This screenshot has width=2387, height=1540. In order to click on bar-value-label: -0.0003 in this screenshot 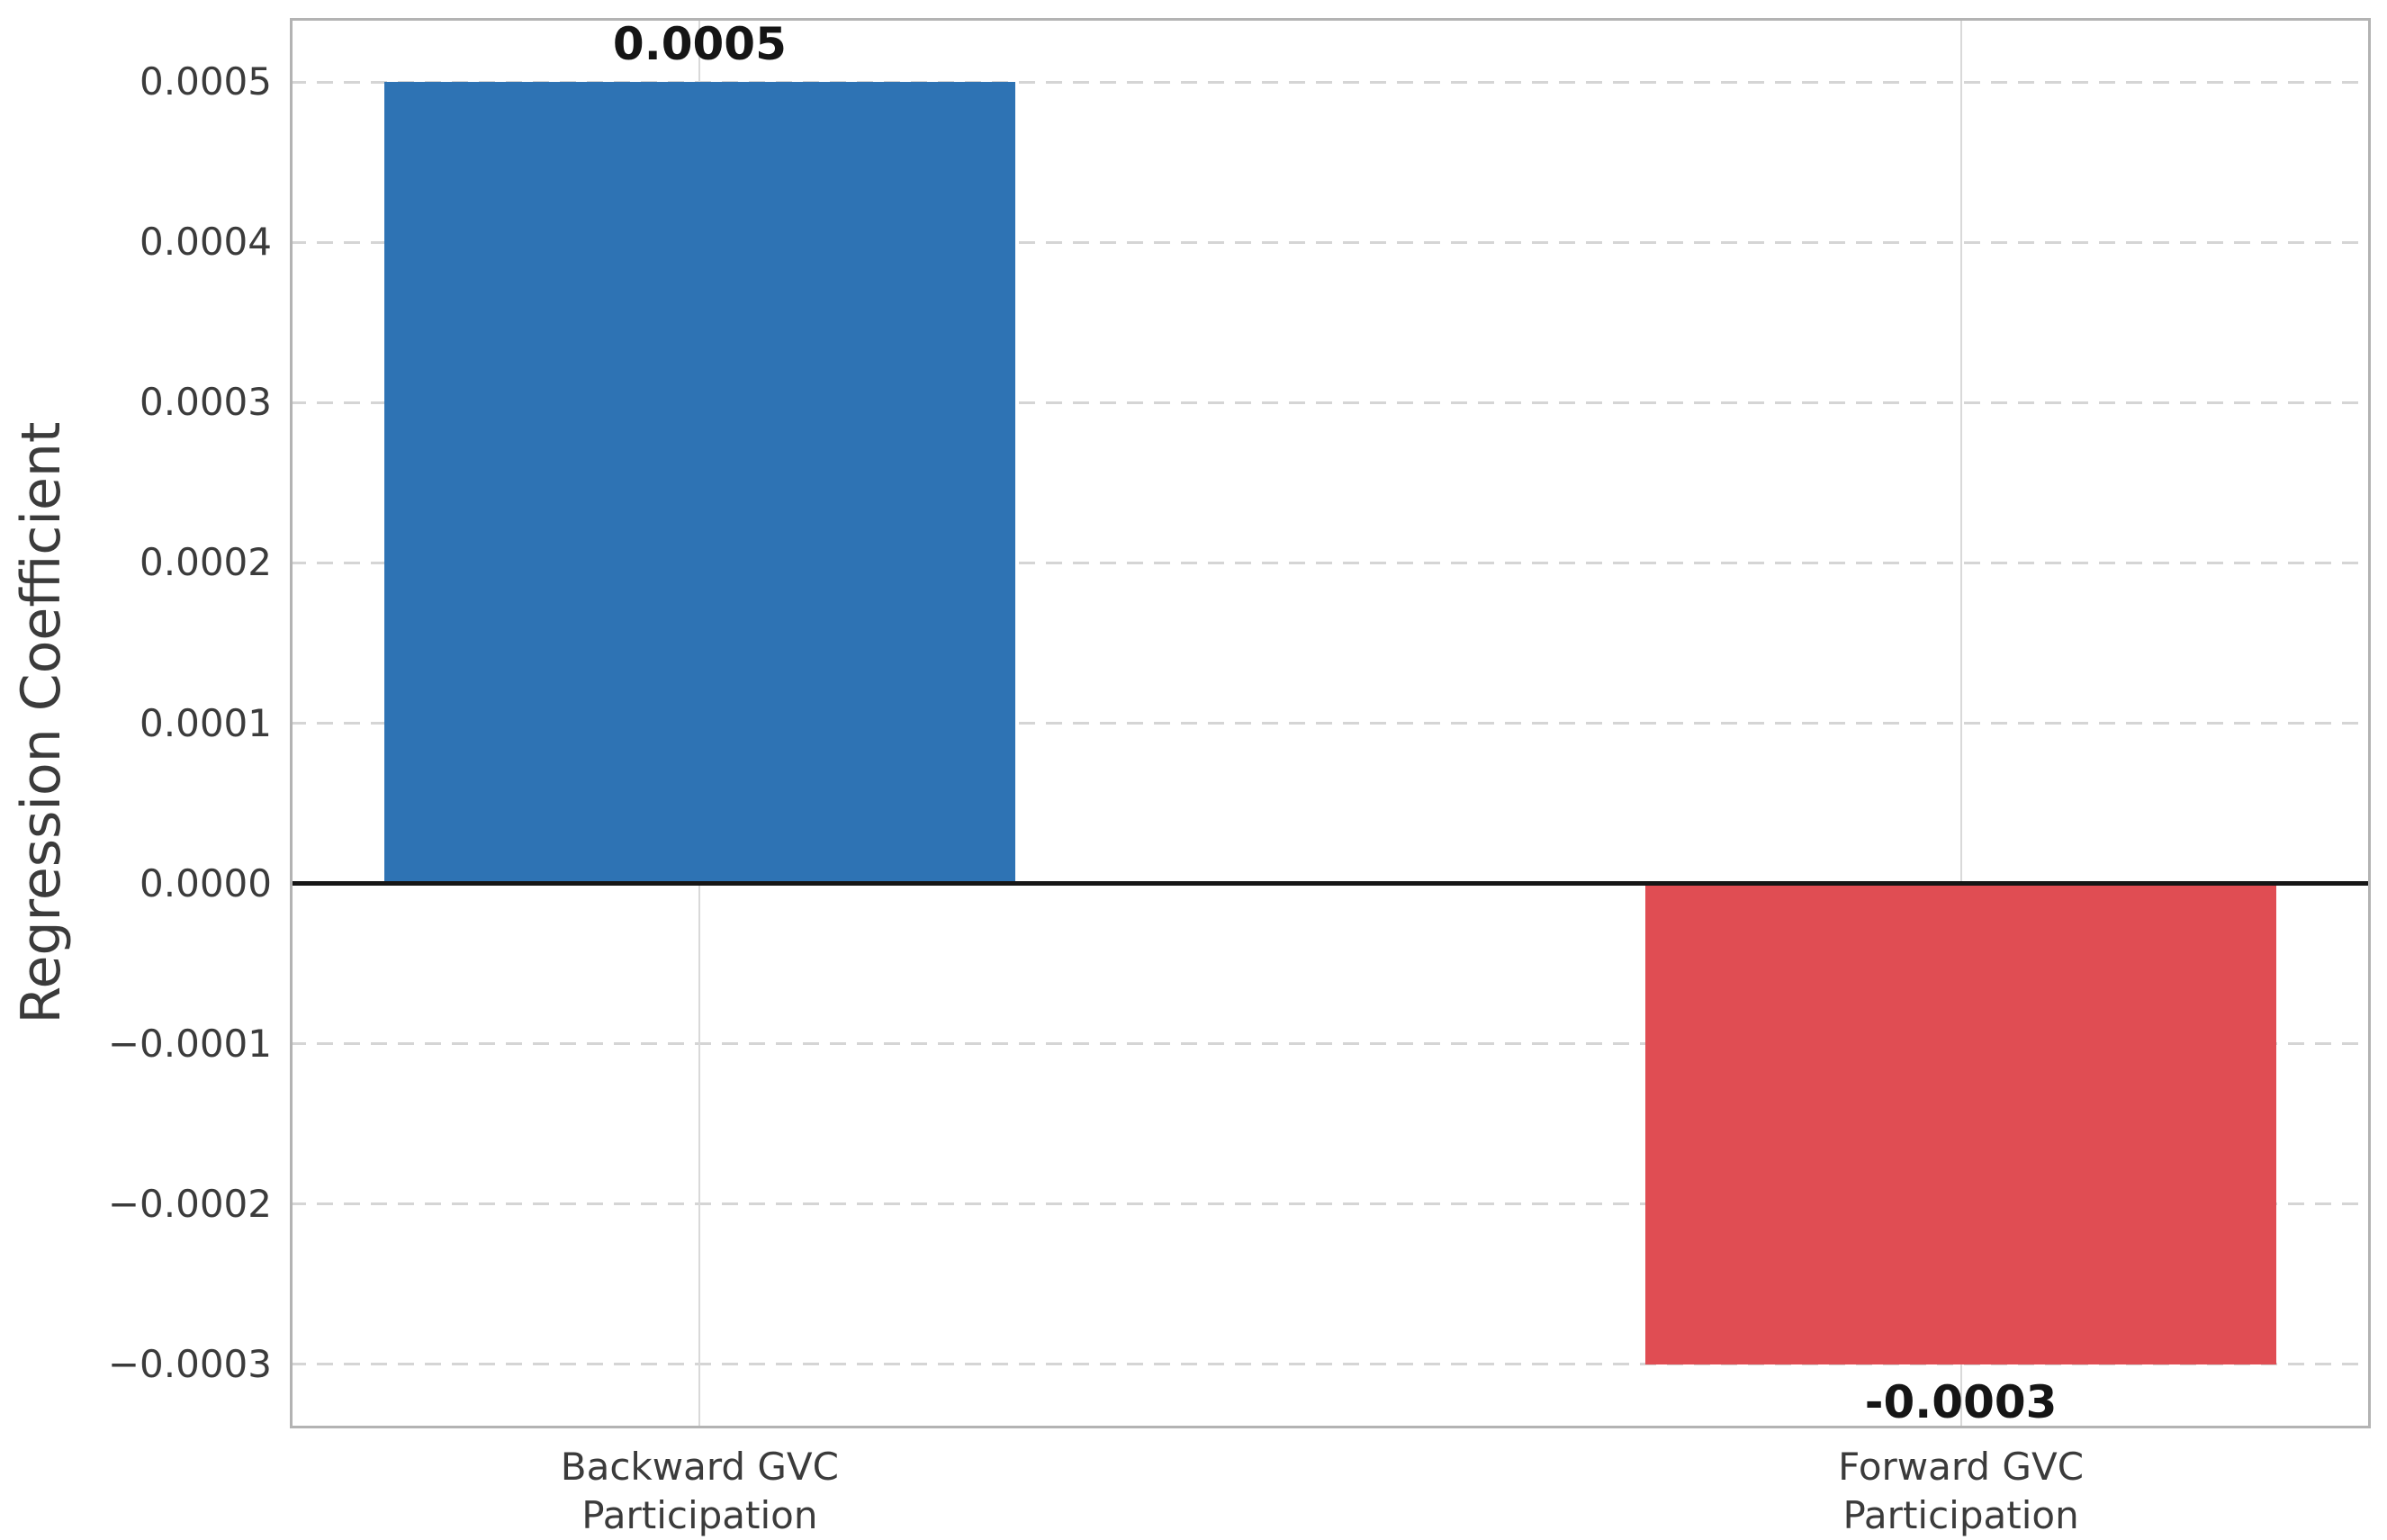, I will do `click(1961, 1401)`.